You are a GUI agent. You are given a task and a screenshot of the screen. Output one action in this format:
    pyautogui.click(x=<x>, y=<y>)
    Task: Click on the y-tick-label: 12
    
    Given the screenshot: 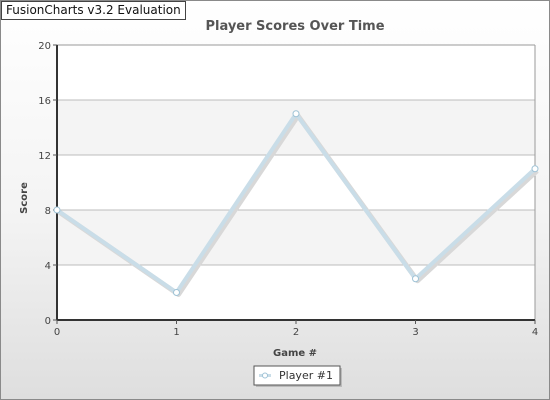 What is the action you would take?
    pyautogui.click(x=44, y=156)
    